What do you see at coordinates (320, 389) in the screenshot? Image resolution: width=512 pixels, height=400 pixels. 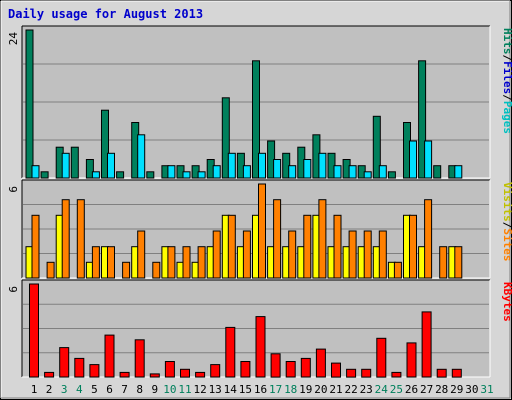 I see `x-tick-label: 20` at bounding box center [320, 389].